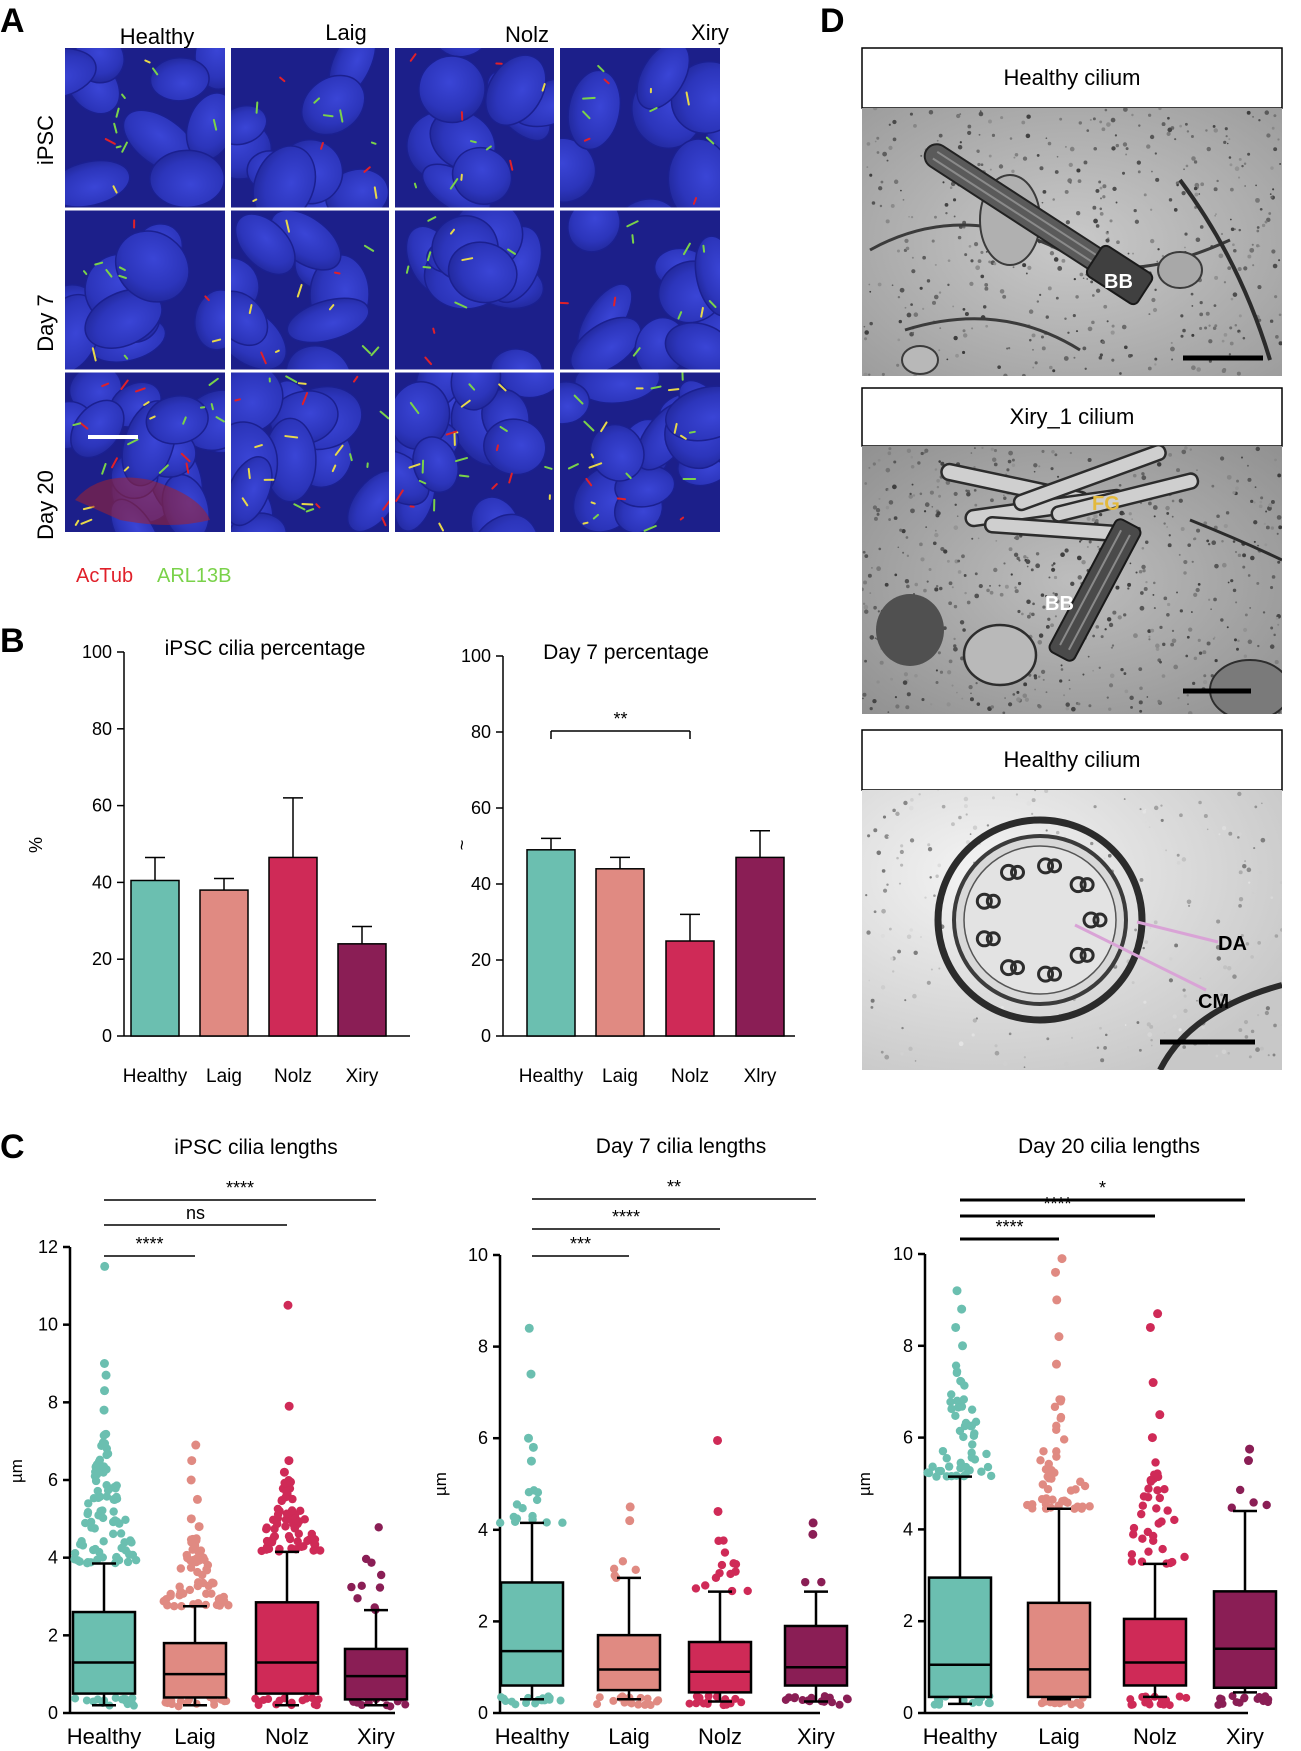 The image size is (1301, 1751). I want to click on x-category-label: Xiry, so click(816, 1736).